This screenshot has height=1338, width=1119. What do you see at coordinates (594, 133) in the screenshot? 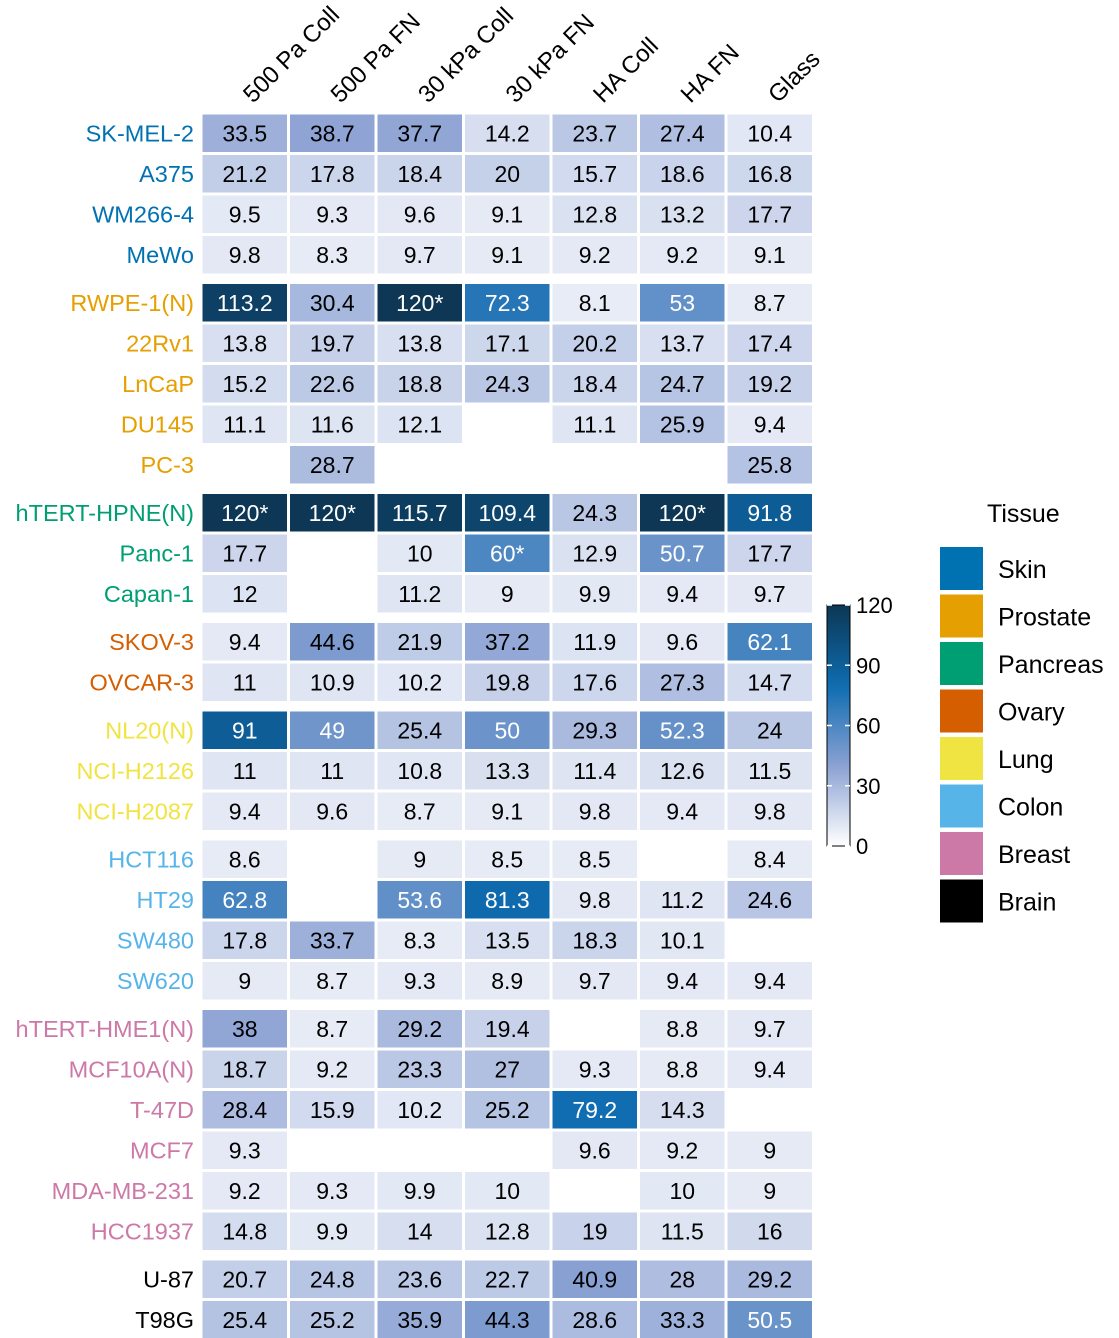
I see `cell-value-label: 23.7` at bounding box center [594, 133].